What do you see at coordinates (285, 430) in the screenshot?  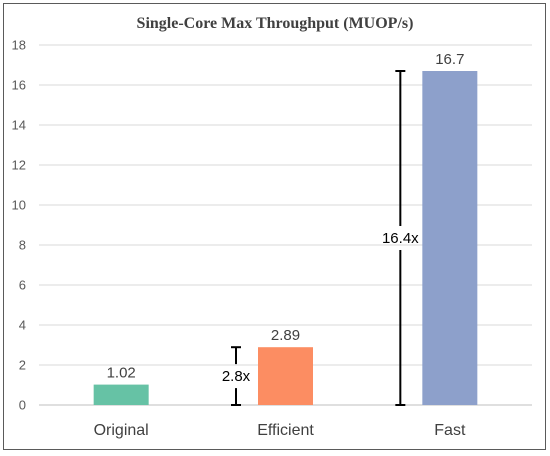 I see `x-category-label: Efficient` at bounding box center [285, 430].